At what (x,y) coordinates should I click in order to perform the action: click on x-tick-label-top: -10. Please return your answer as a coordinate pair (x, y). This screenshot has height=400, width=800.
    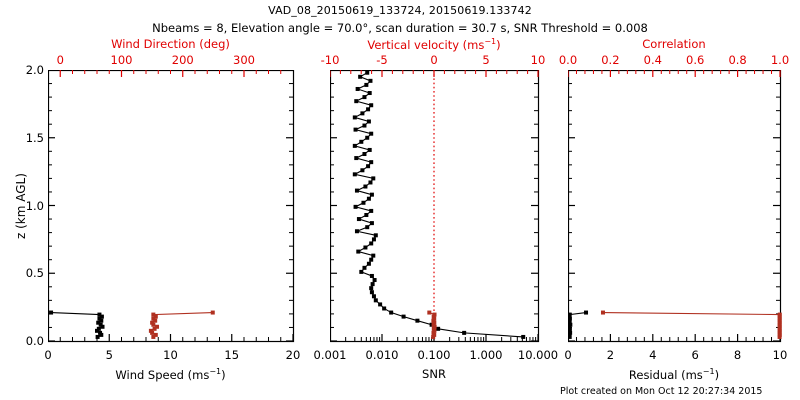
    Looking at the image, I should click on (330, 60).